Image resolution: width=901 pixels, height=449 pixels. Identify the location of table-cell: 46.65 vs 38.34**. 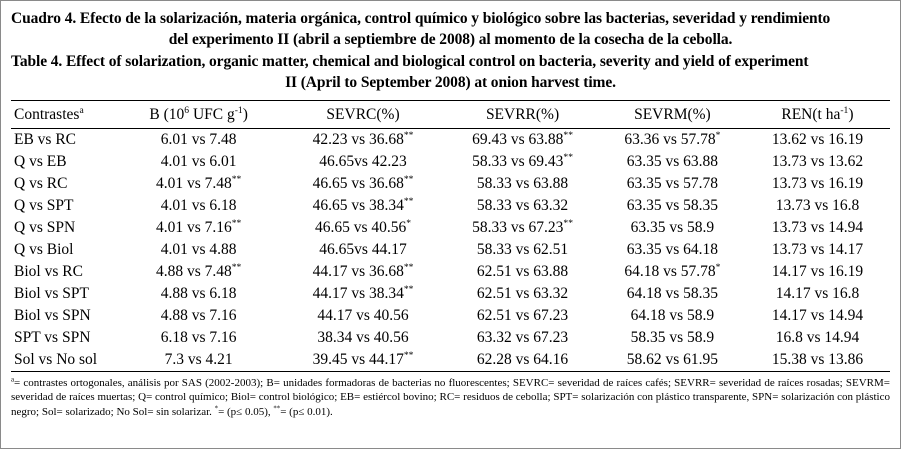
(363, 204).